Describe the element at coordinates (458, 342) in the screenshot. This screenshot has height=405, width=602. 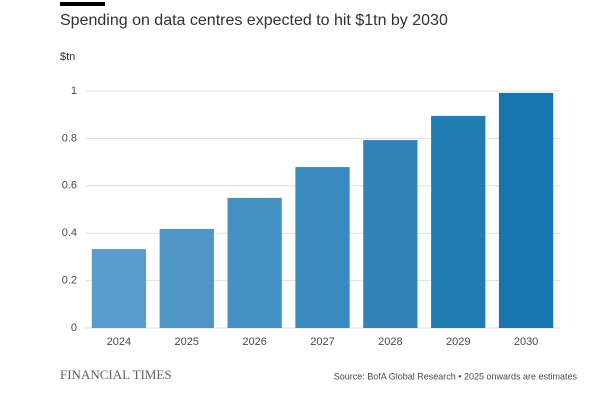
I see `x-tick-label: 2029` at that location.